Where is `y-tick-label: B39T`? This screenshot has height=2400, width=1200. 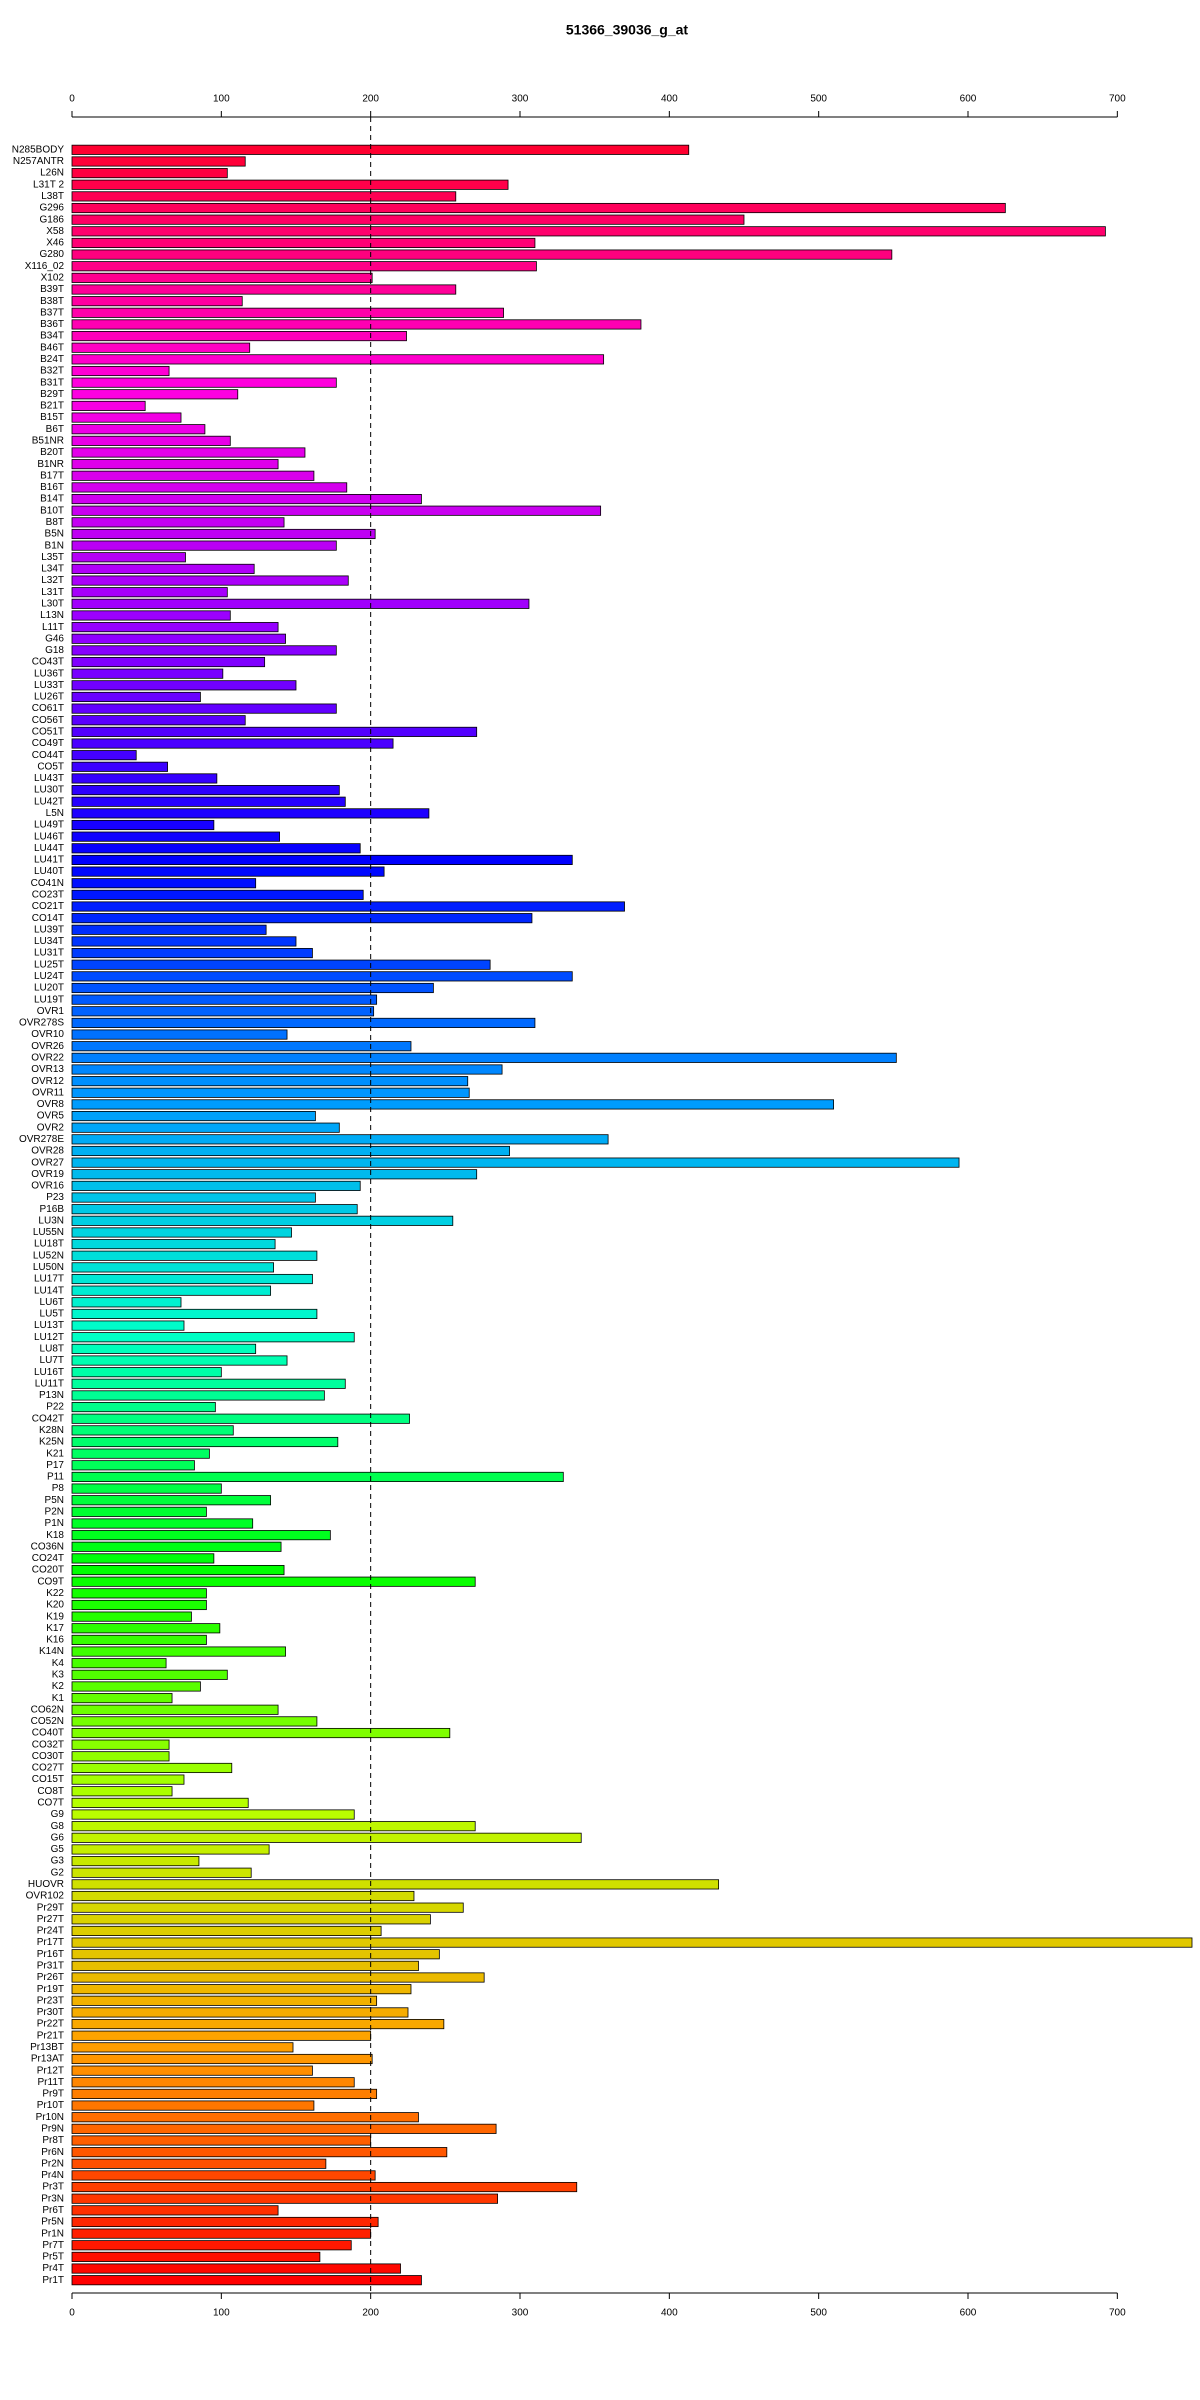 y-tick-label: B39T is located at coordinates (52, 289).